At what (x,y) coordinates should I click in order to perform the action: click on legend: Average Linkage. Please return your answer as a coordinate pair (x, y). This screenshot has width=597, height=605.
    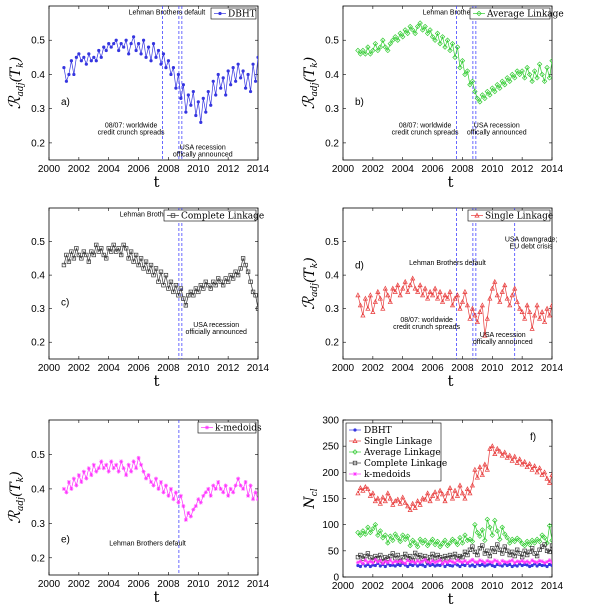
    Looking at the image, I should click on (516, 13).